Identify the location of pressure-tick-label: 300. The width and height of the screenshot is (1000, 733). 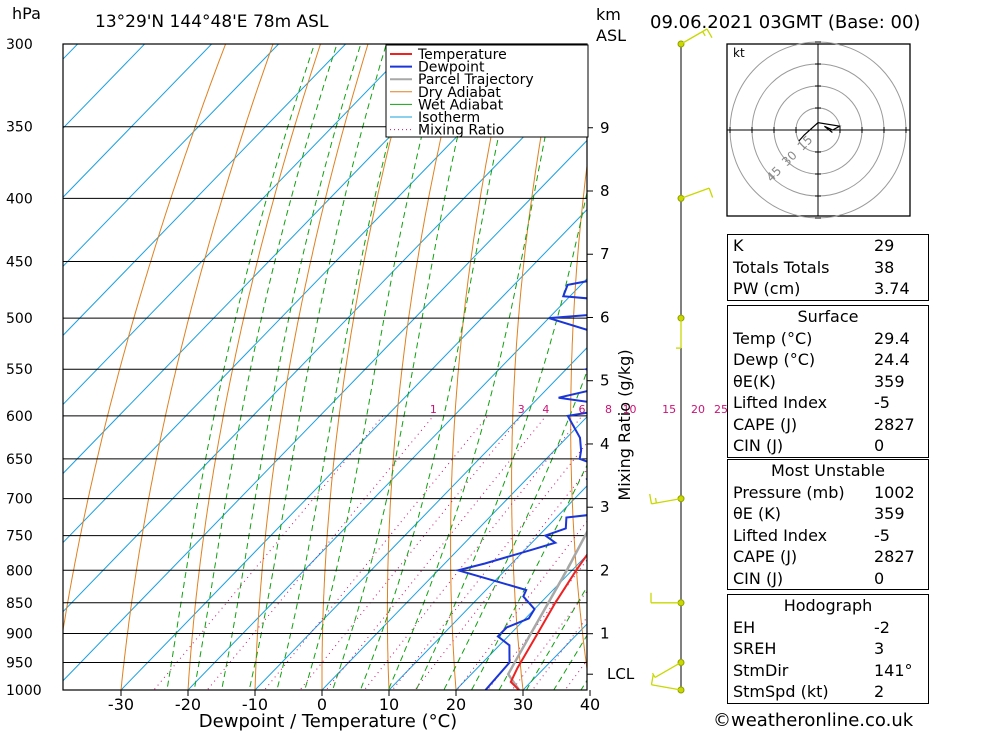
(19, 45).